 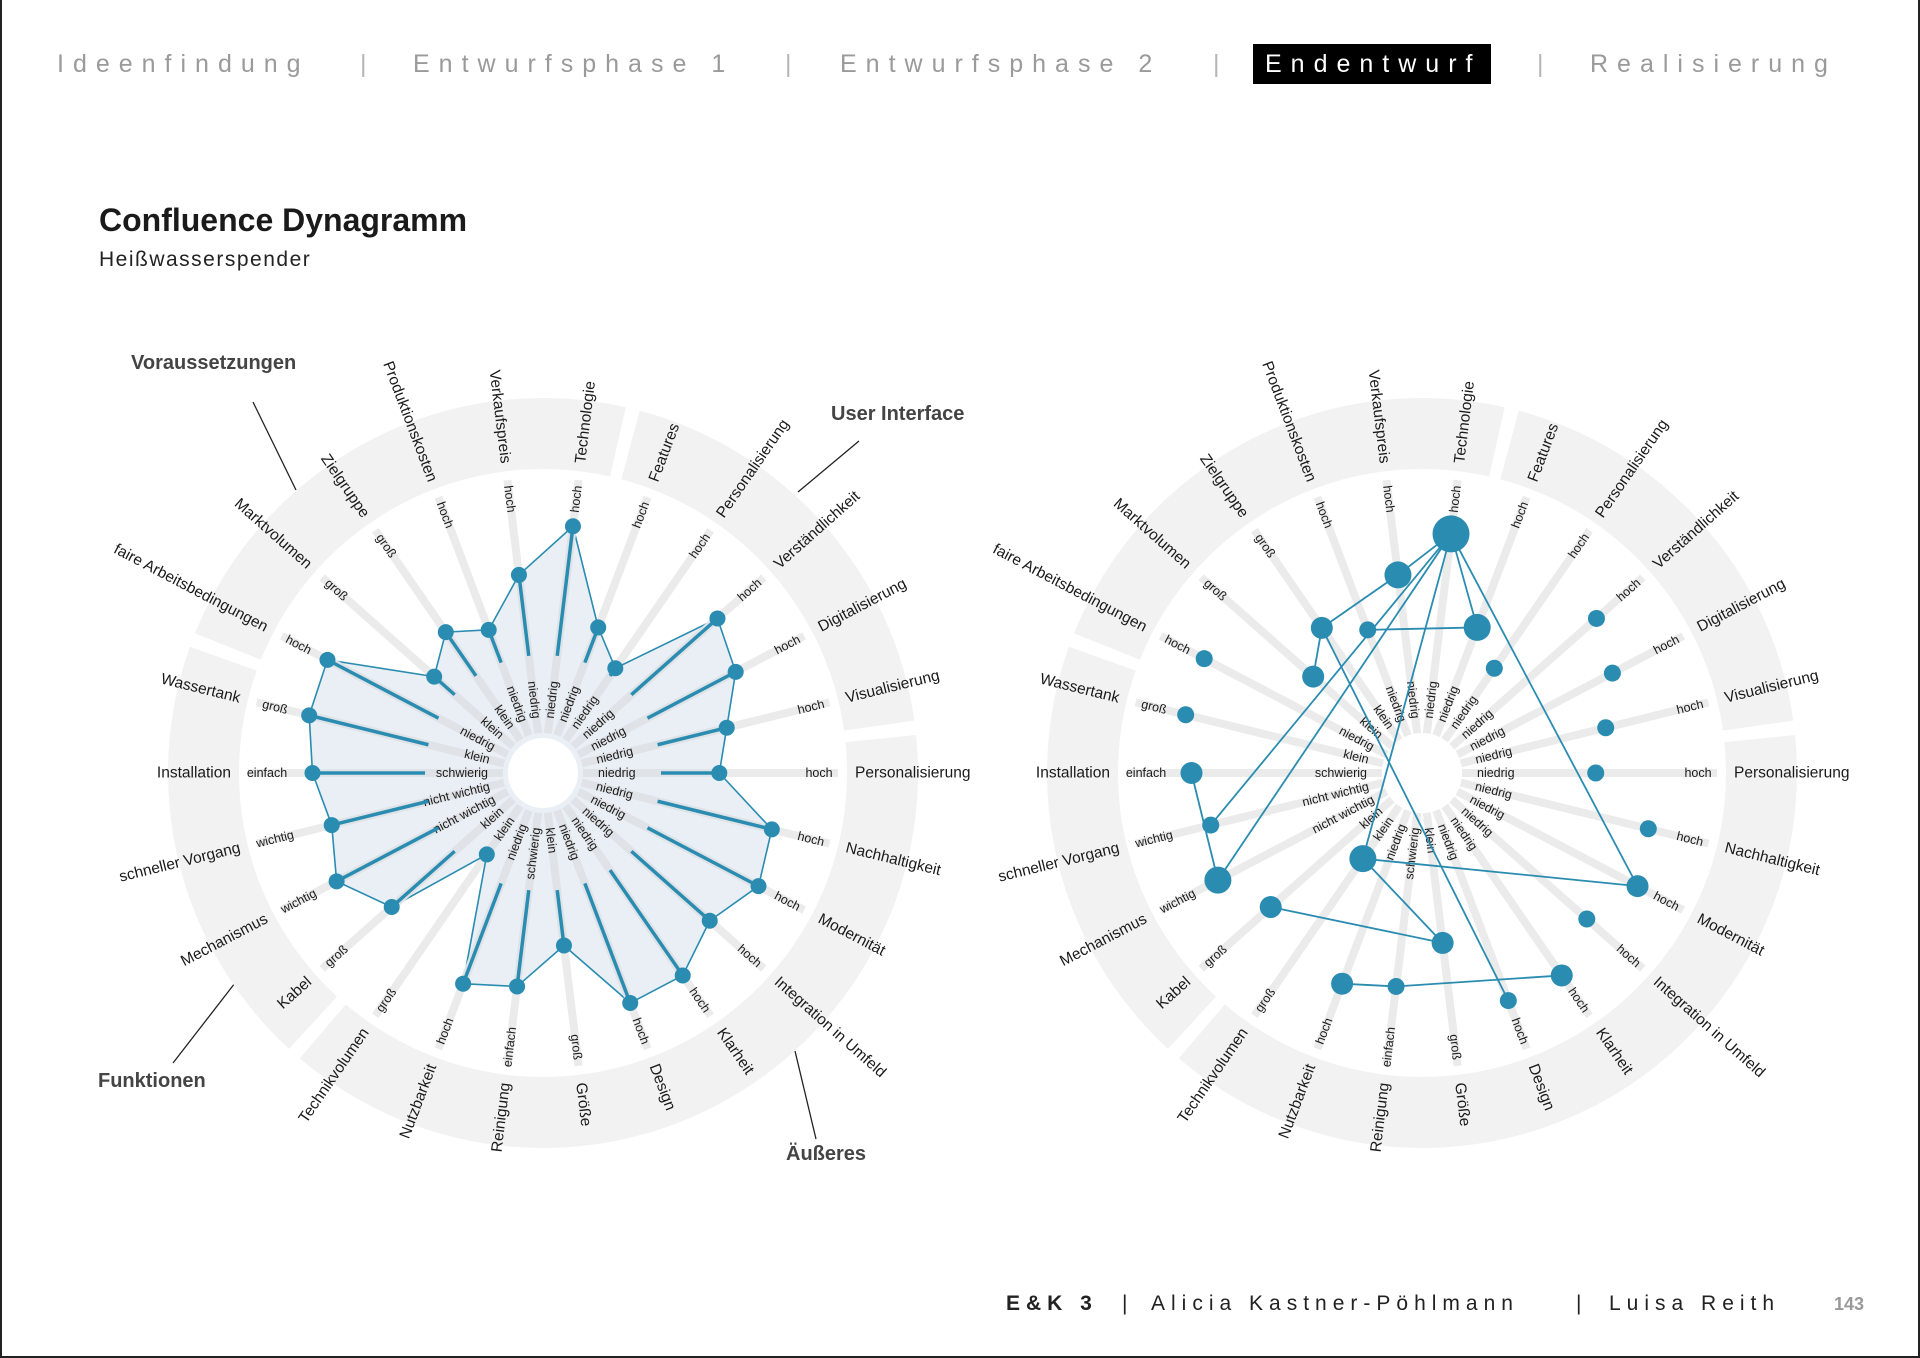 What do you see at coordinates (1849, 1304) in the screenshot?
I see `page-number: 143` at bounding box center [1849, 1304].